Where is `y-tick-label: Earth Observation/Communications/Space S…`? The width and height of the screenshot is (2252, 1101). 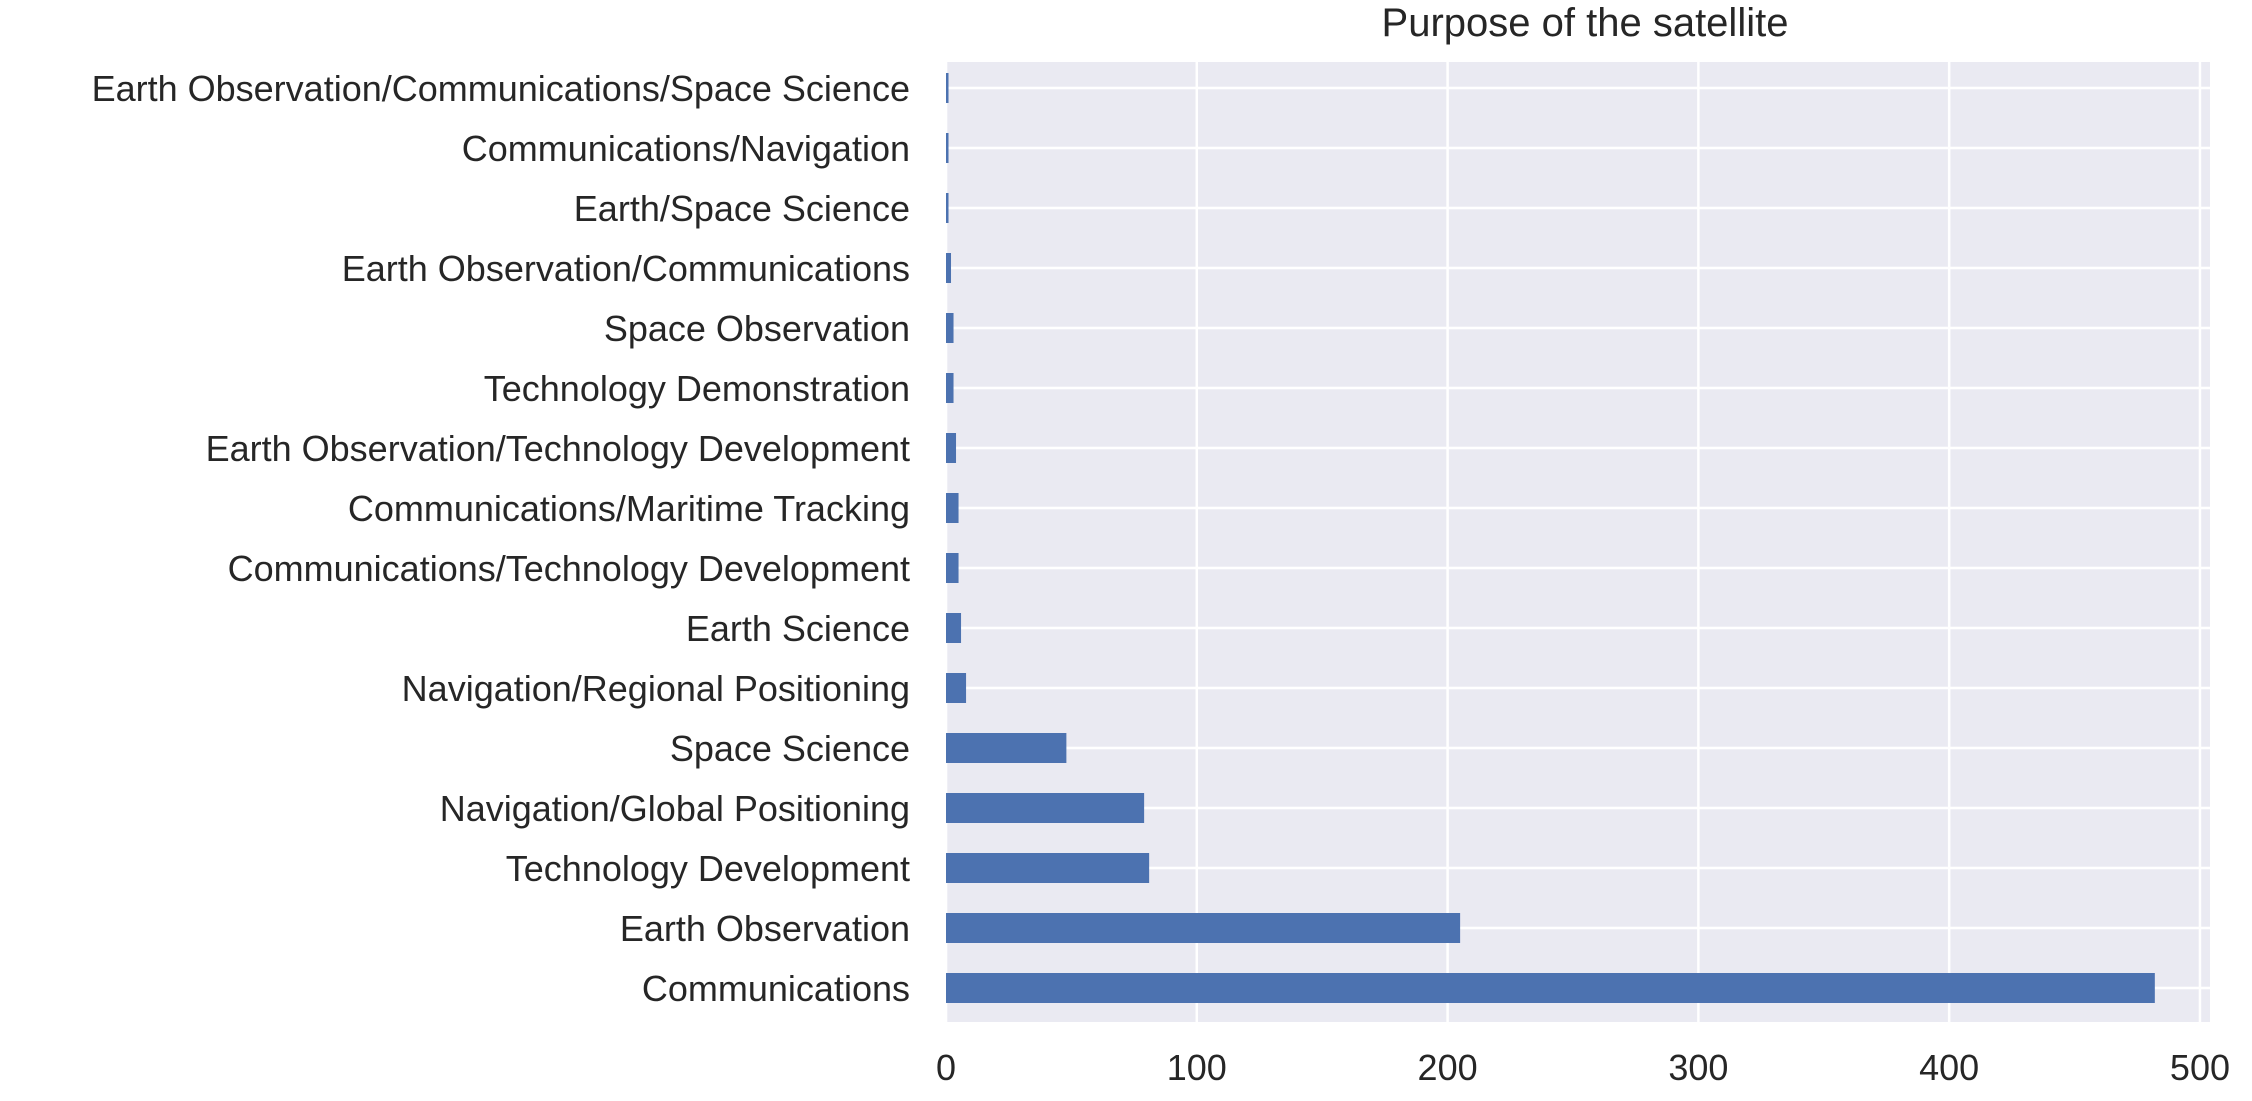
y-tick-label: Earth Observation/Communications/Space S… is located at coordinates (501, 88).